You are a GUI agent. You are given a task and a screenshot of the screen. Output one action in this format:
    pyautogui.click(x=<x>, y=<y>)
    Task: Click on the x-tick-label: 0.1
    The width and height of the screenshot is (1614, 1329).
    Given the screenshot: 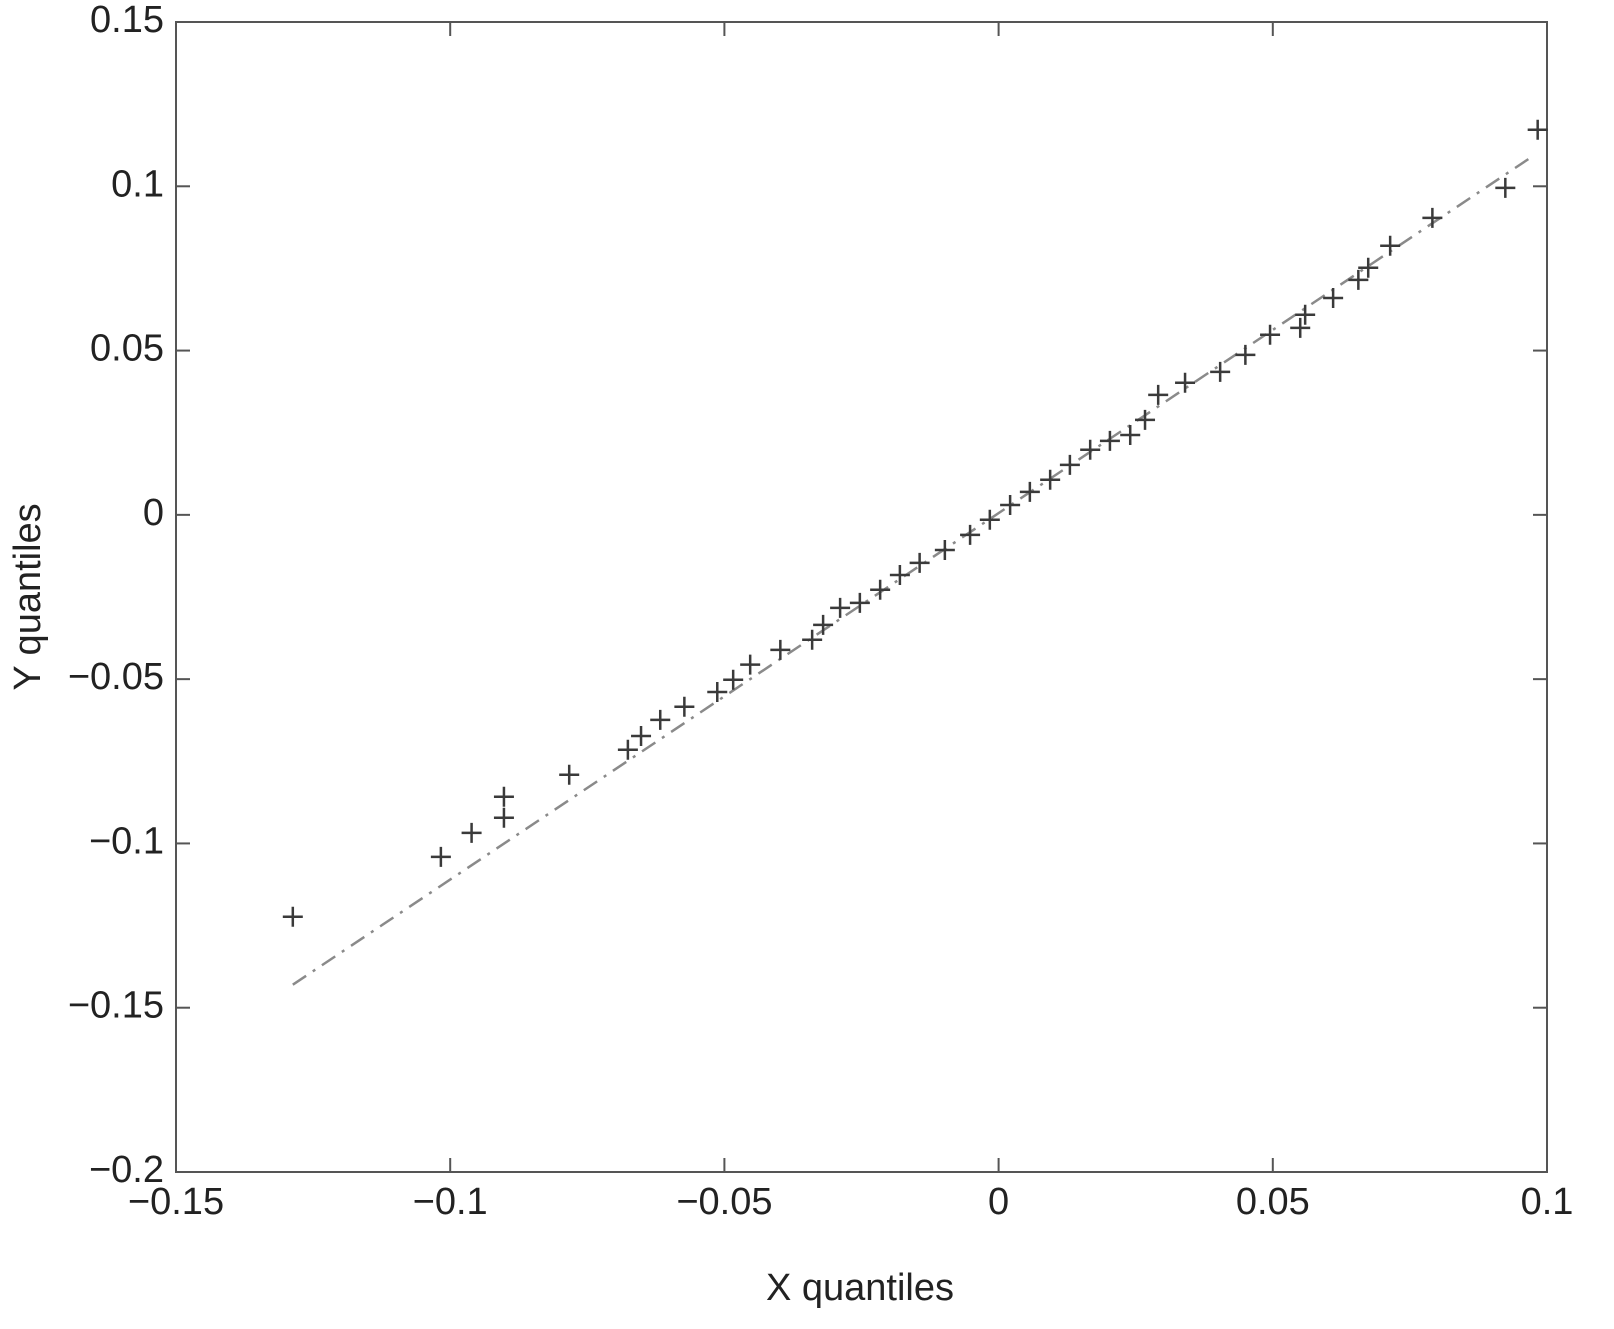 What is the action you would take?
    pyautogui.click(x=1547, y=1202)
    